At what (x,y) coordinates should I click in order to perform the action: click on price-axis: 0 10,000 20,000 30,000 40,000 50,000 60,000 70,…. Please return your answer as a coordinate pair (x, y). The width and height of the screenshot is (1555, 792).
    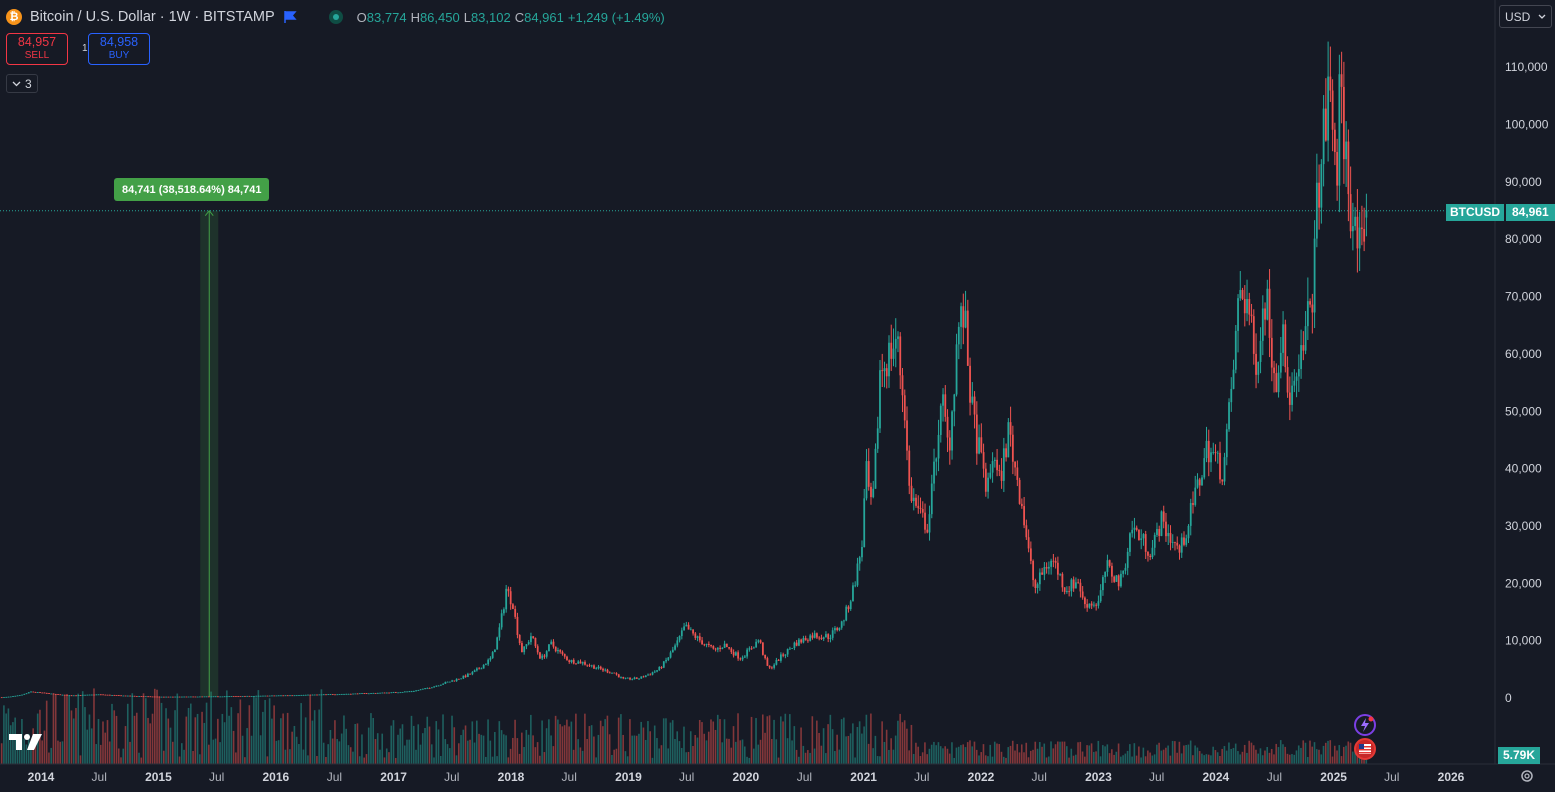
    Looking at the image, I should click on (1521, 382).